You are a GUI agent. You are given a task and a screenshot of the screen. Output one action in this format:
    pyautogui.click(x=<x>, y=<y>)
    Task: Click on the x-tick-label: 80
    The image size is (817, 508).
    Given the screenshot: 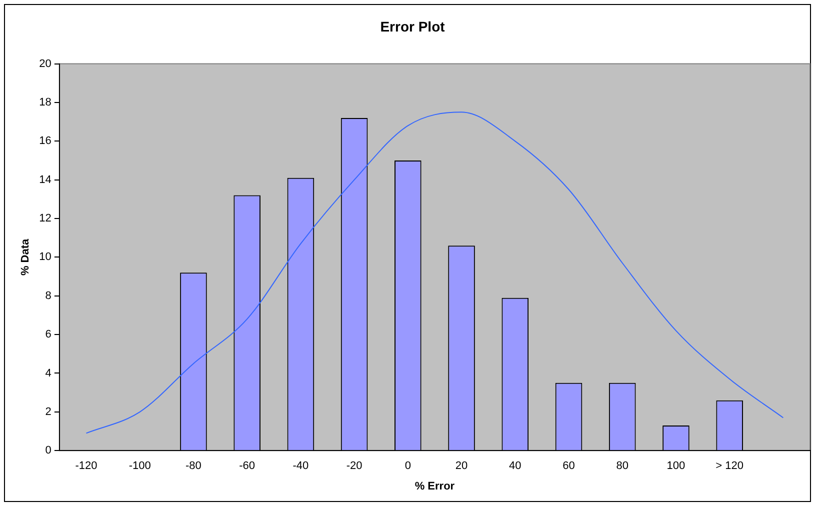 What is the action you would take?
    pyautogui.click(x=622, y=466)
    